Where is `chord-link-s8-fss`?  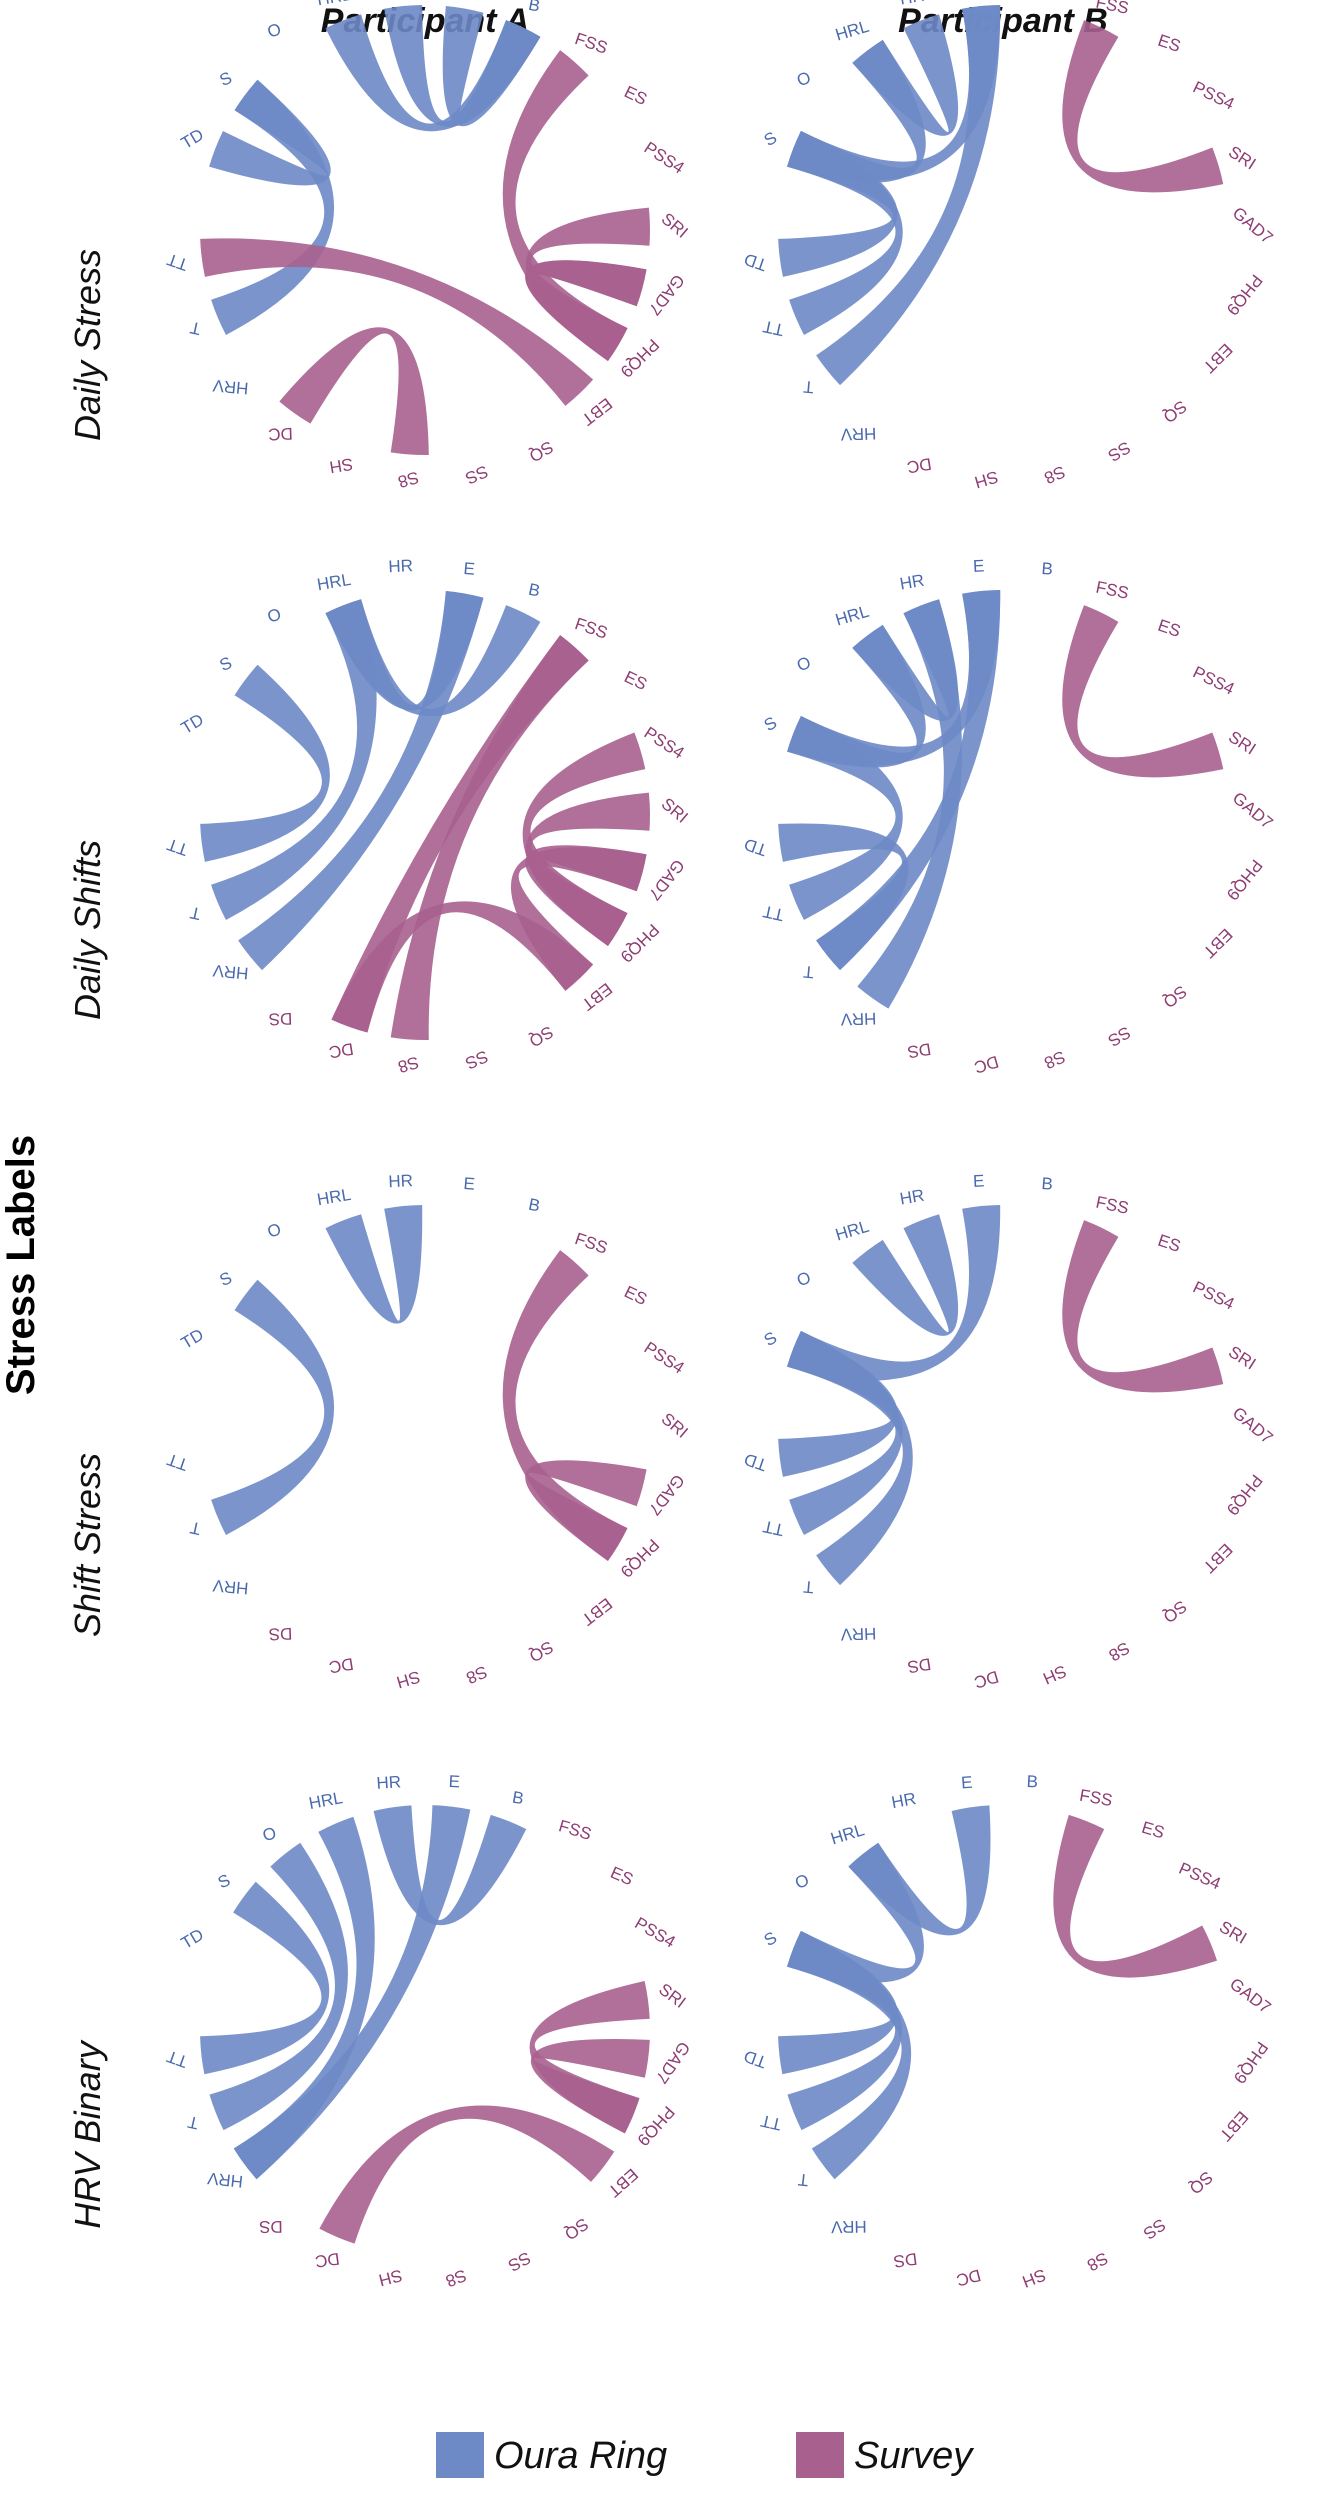 chord-link-s8-fss is located at coordinates (489, 837).